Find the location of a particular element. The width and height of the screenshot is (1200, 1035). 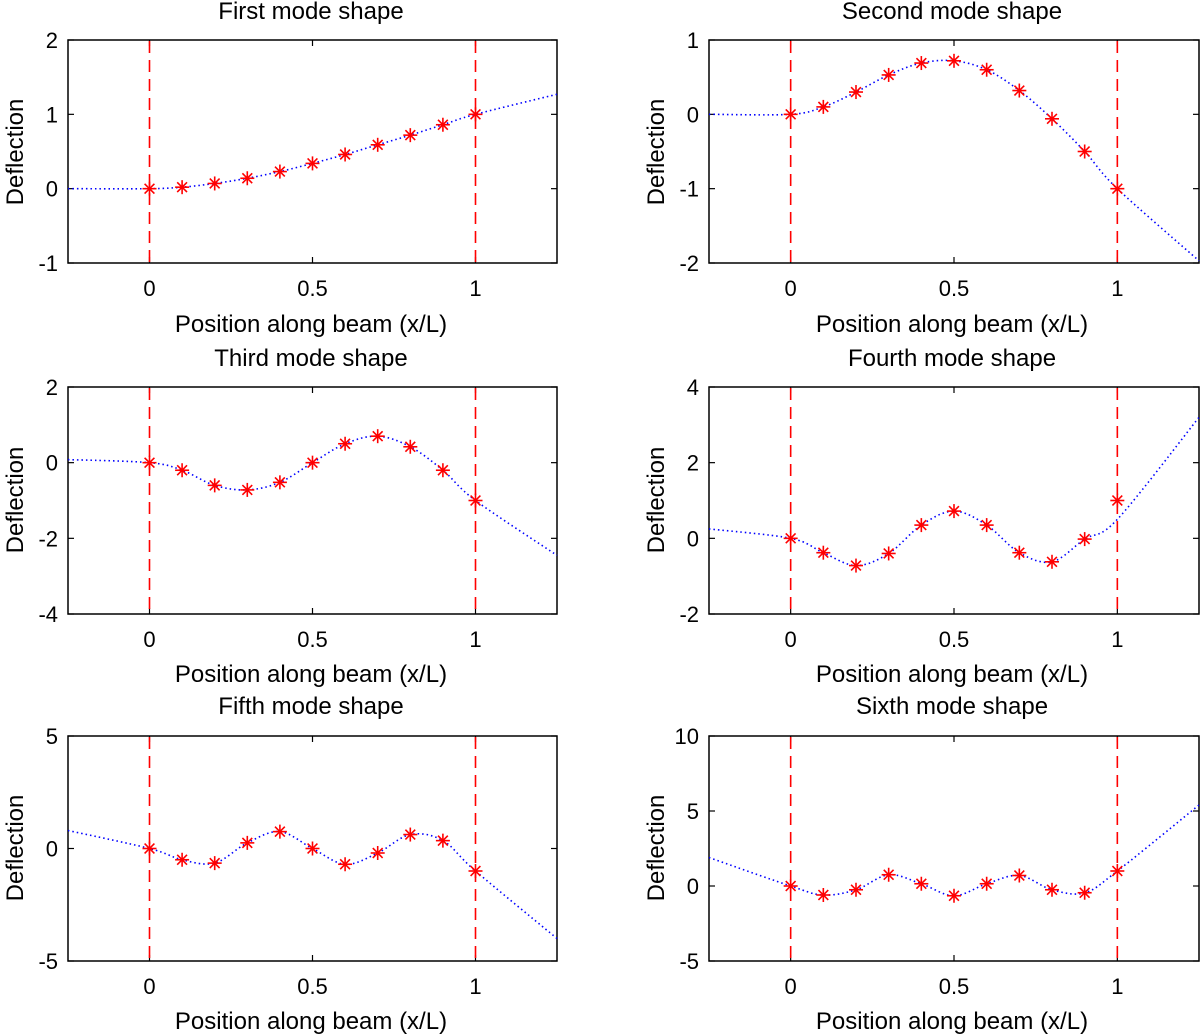

tick-group: 0 0.5 1 -1 0 1 2 is located at coordinates (297, 164).